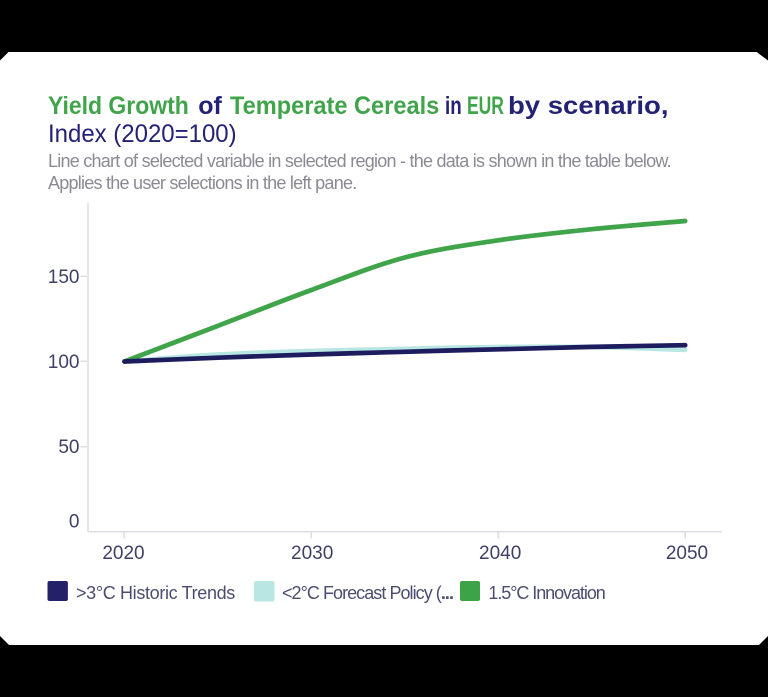  Describe the element at coordinates (155, 593) in the screenshot. I see `svg-text: >3°C Historic Trends` at that location.